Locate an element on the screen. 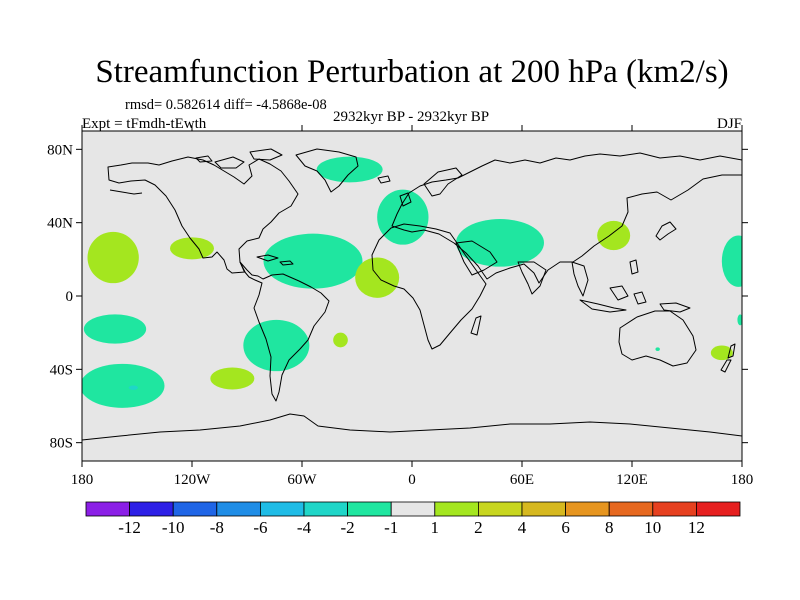  x-tick-label: 0 is located at coordinates (412, 480).